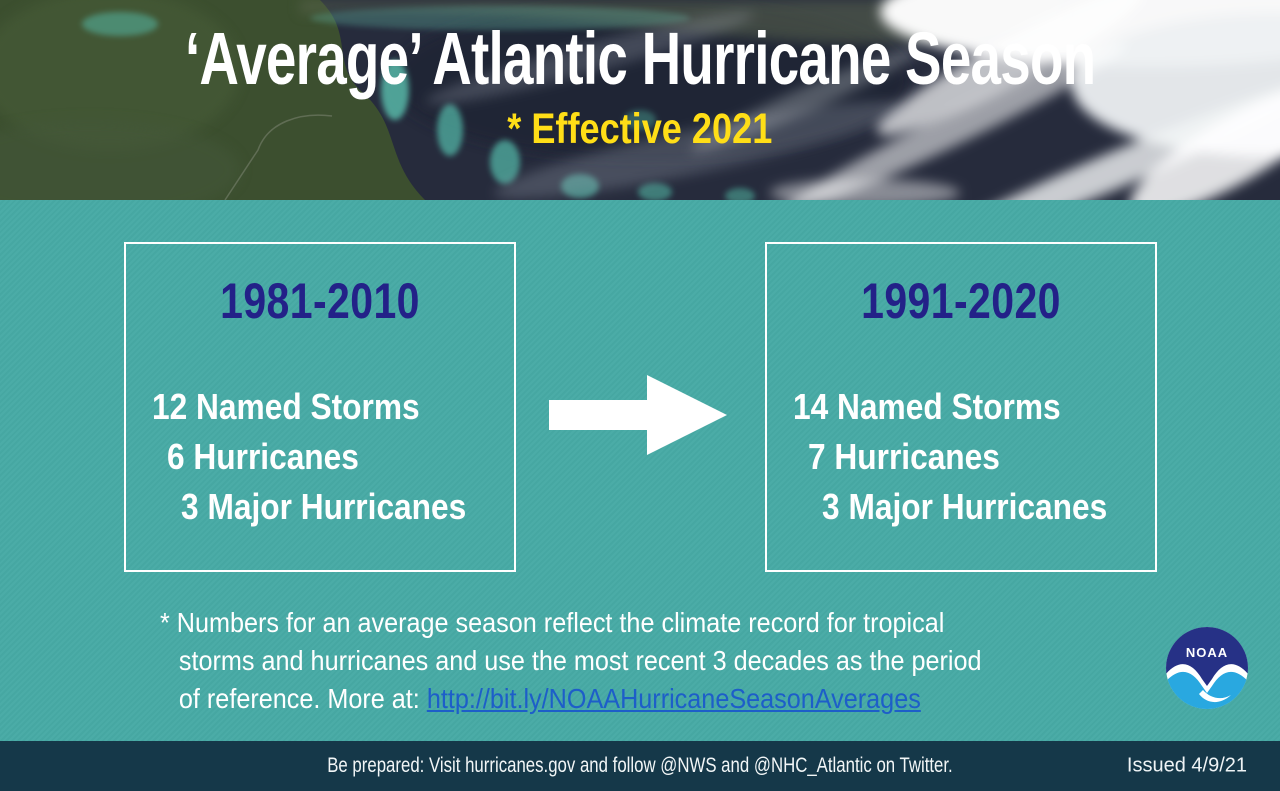 This screenshot has height=791, width=1280. I want to click on stat-named-storms-left: 12 Named Storms, so click(286, 406).